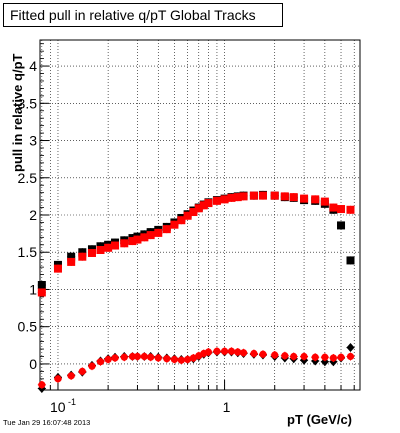 The image size is (400, 433). Describe the element at coordinates (72, 402) in the screenshot. I see `x-tick-label-exponent: -1` at that location.